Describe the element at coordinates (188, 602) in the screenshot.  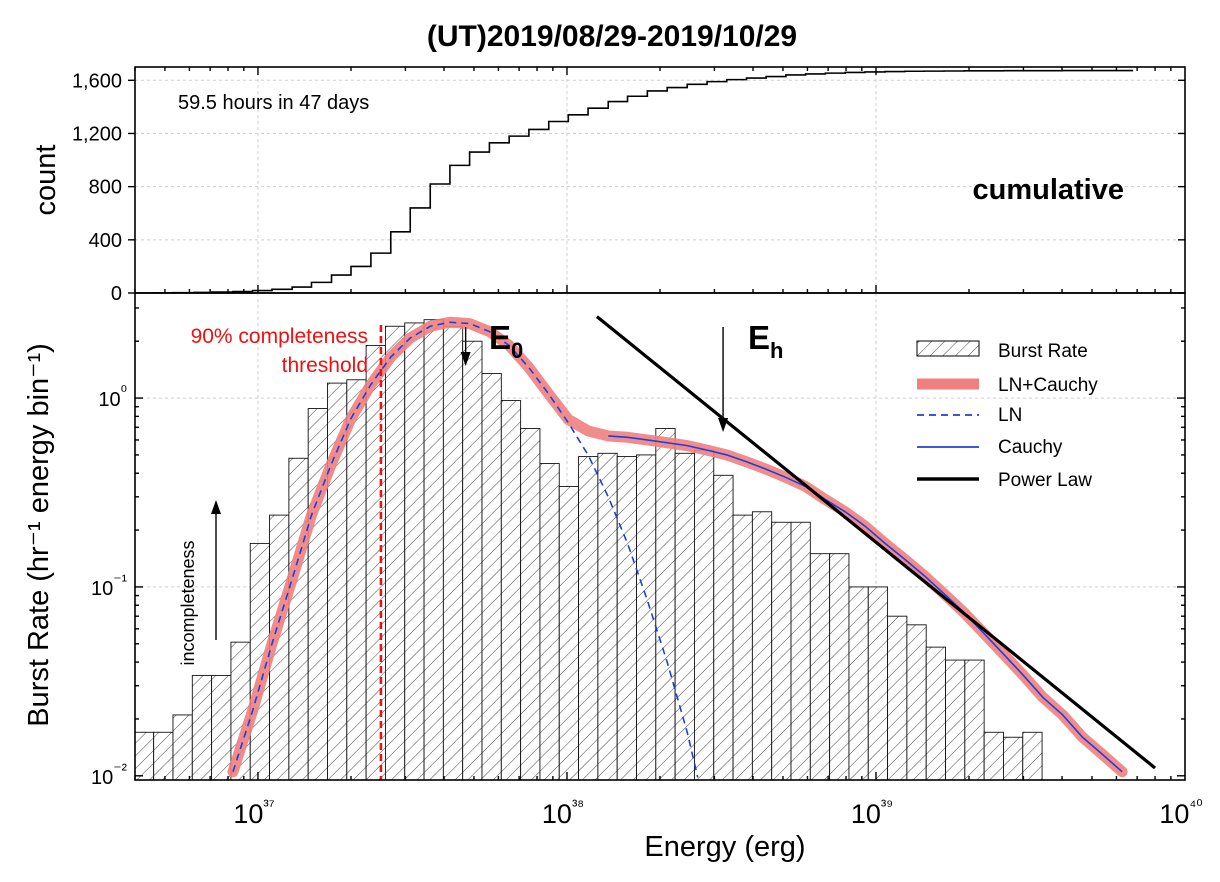
I see `incompleteness-label: incompleteness` at that location.